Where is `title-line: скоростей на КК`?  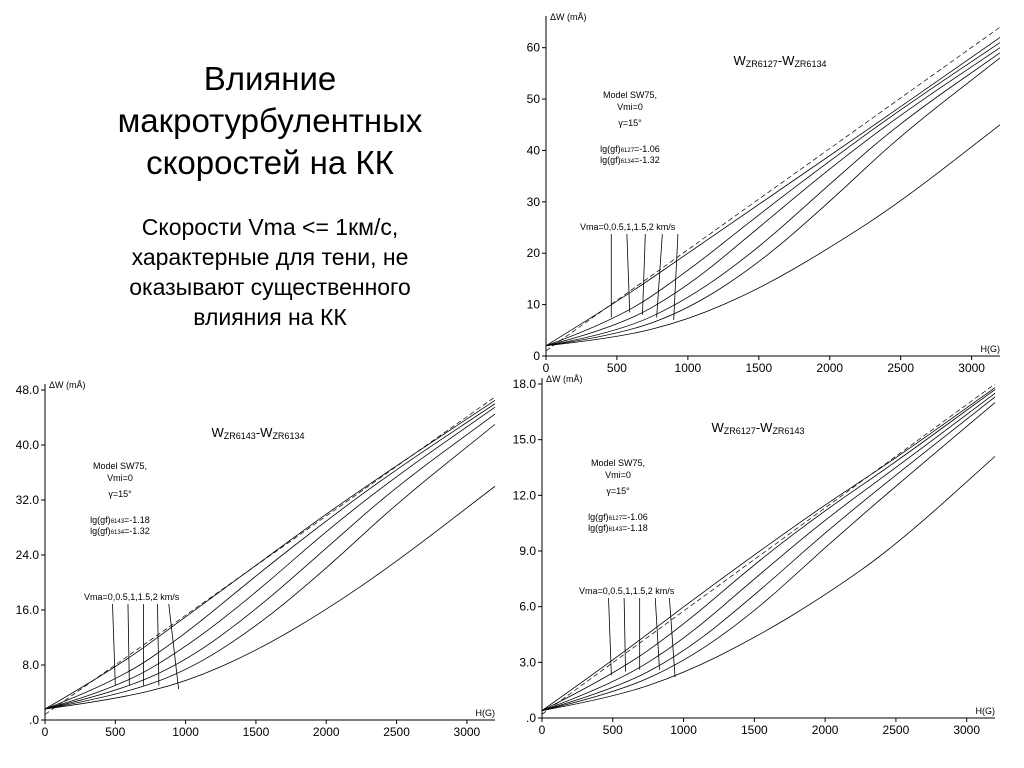 title-line: скоростей на КК is located at coordinates (270, 162).